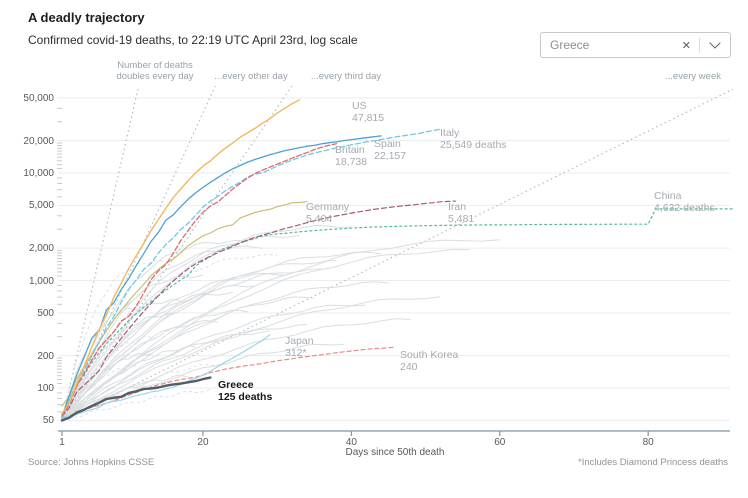 This screenshot has width=748, height=498. What do you see at coordinates (390, 150) in the screenshot?
I see `country-label-spain: Spain 22,157` at bounding box center [390, 150].